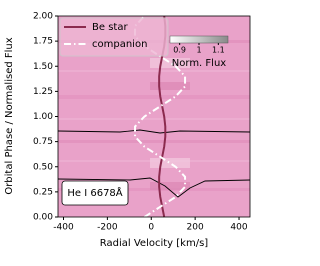 The height and width of the screenshot is (266, 320). Describe the element at coordinates (119, 44) in the screenshot. I see `legend-label: companion` at that location.